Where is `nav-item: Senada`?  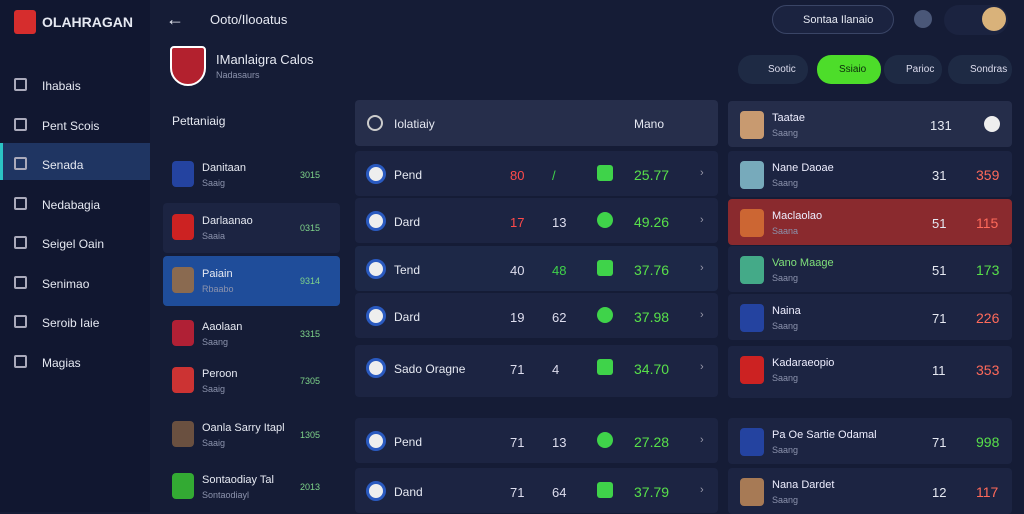 nav-item: Senada is located at coordinates (63, 165).